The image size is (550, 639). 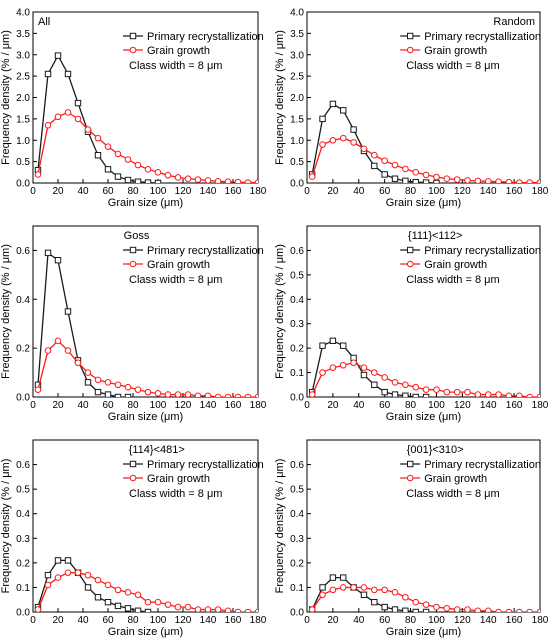 I want to click on series-line-primary-recrystallization, so click(x=369, y=594).